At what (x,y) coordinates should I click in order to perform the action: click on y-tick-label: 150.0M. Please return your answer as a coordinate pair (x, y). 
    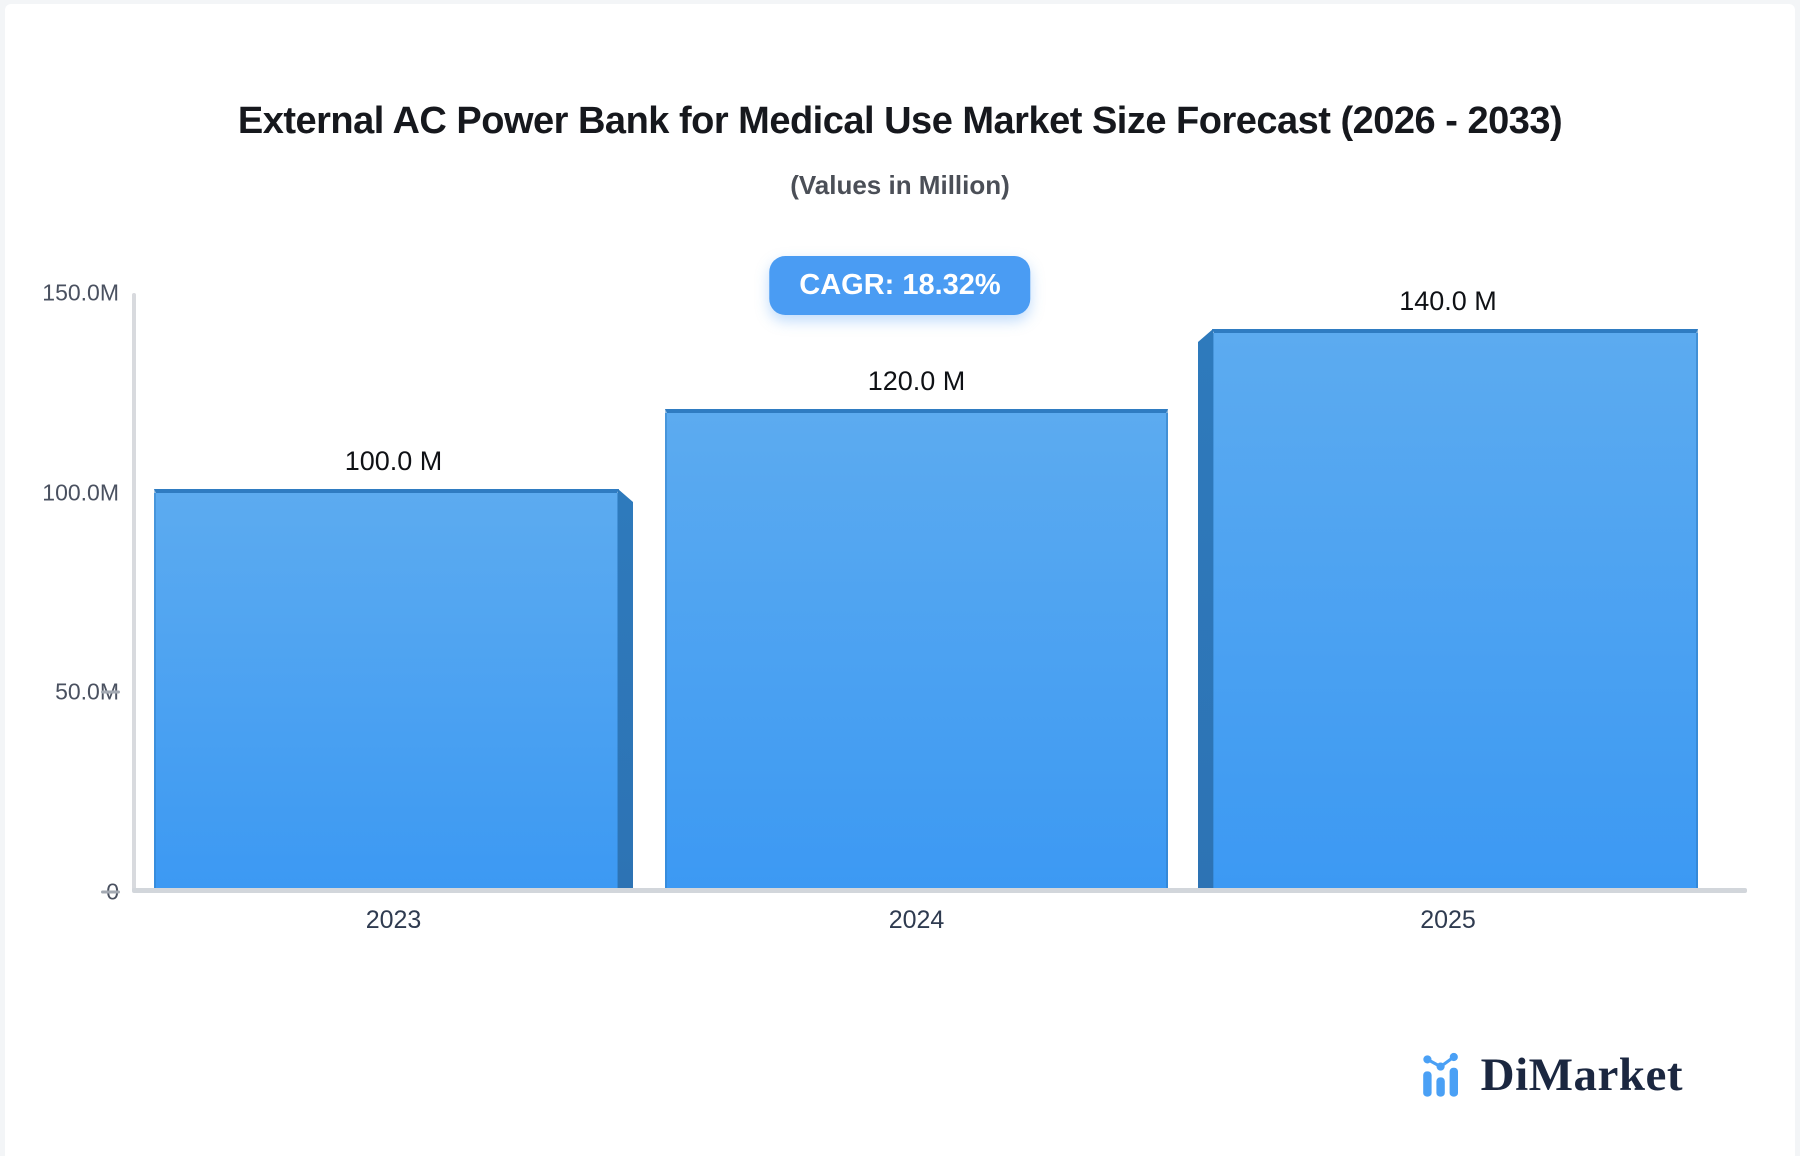
    Looking at the image, I should click on (80, 292).